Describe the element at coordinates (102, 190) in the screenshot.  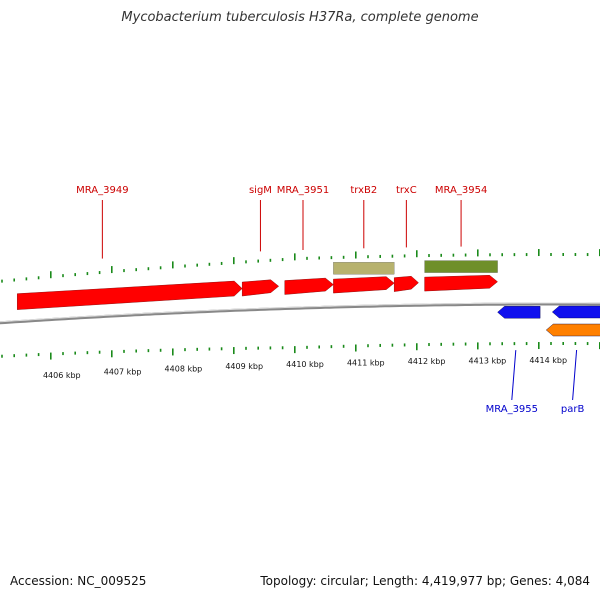
I see `feature-label: MRA_3949` at that location.